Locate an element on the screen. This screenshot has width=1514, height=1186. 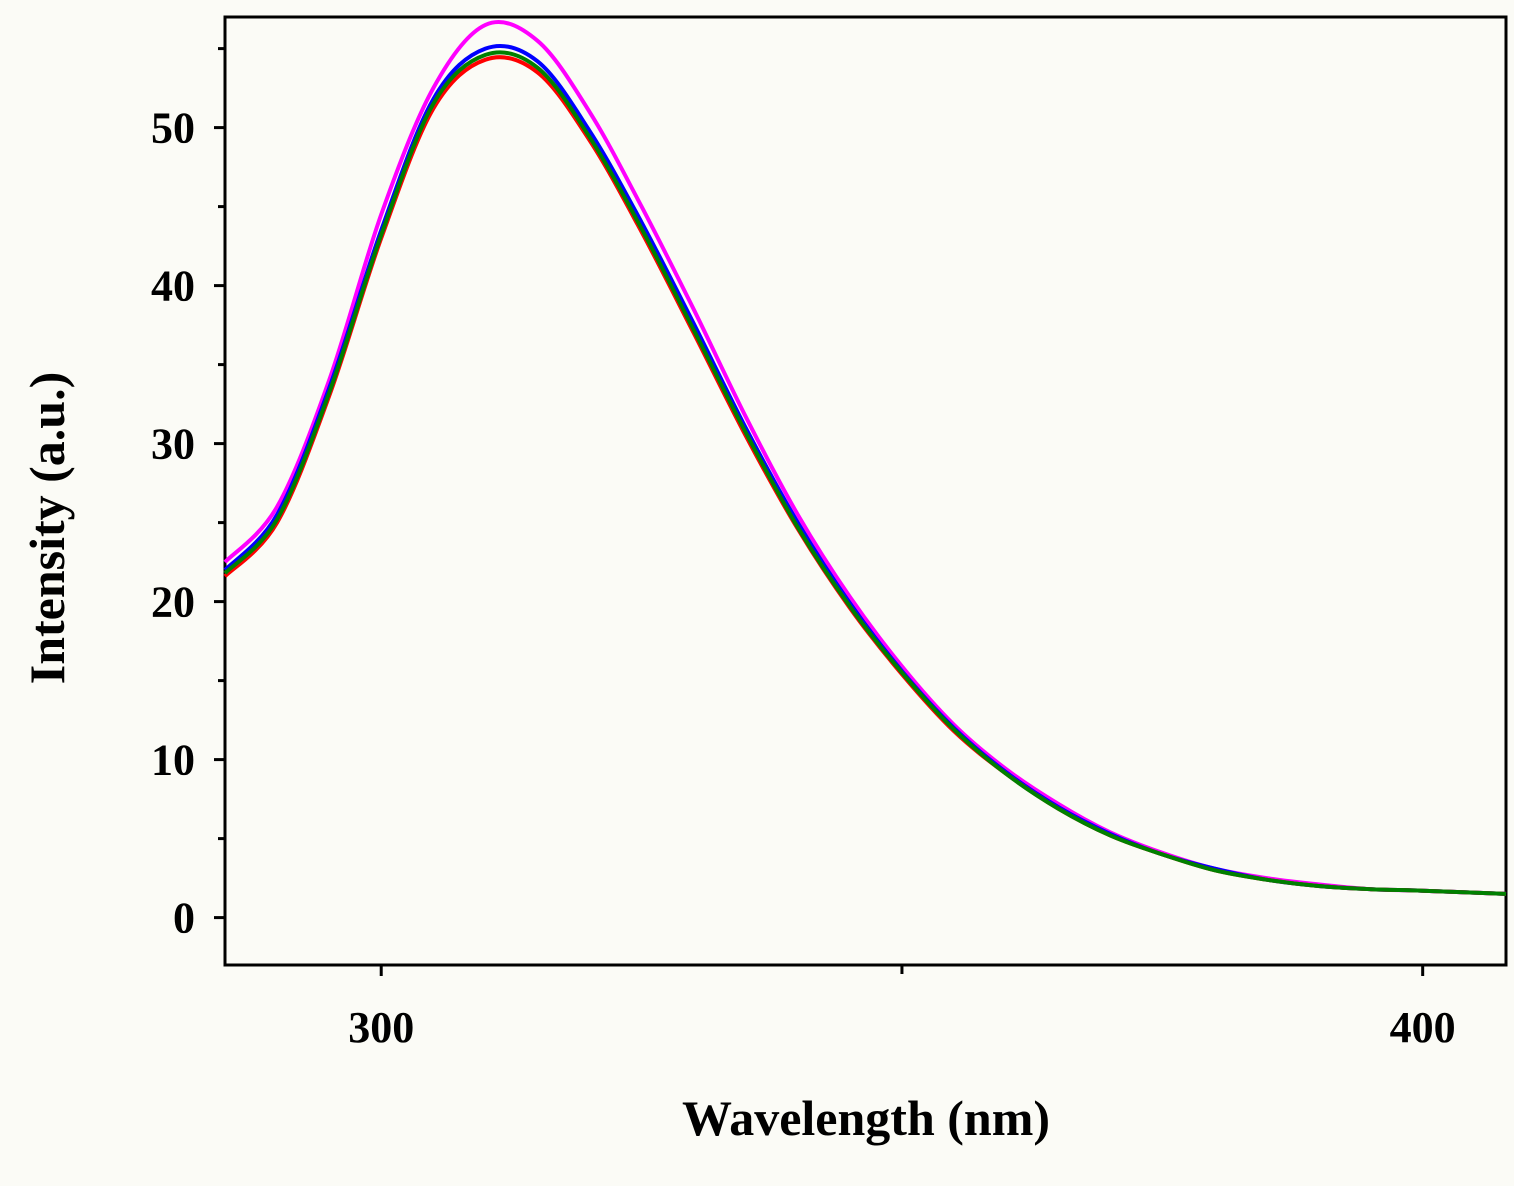
y-axis-title: Intensity (a.u.) is located at coordinates (47, 528).